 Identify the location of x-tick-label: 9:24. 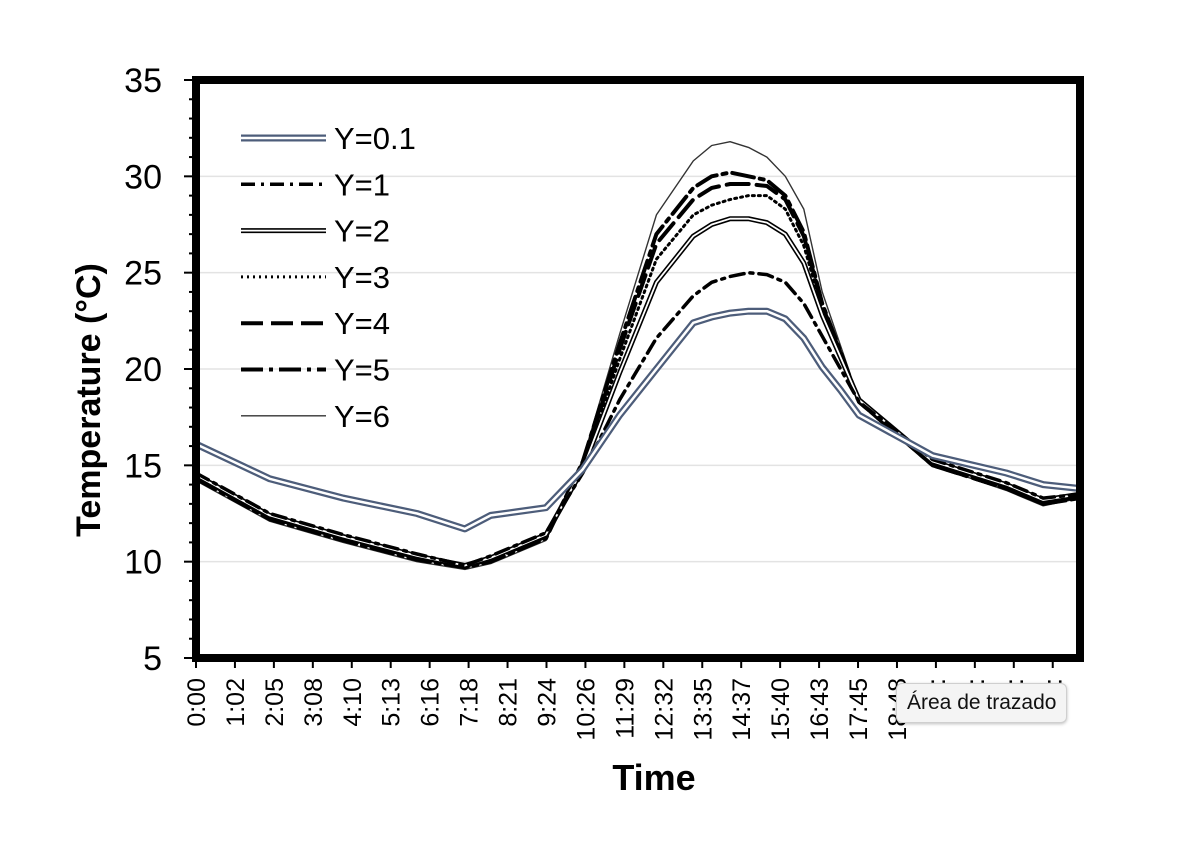
(547, 702).